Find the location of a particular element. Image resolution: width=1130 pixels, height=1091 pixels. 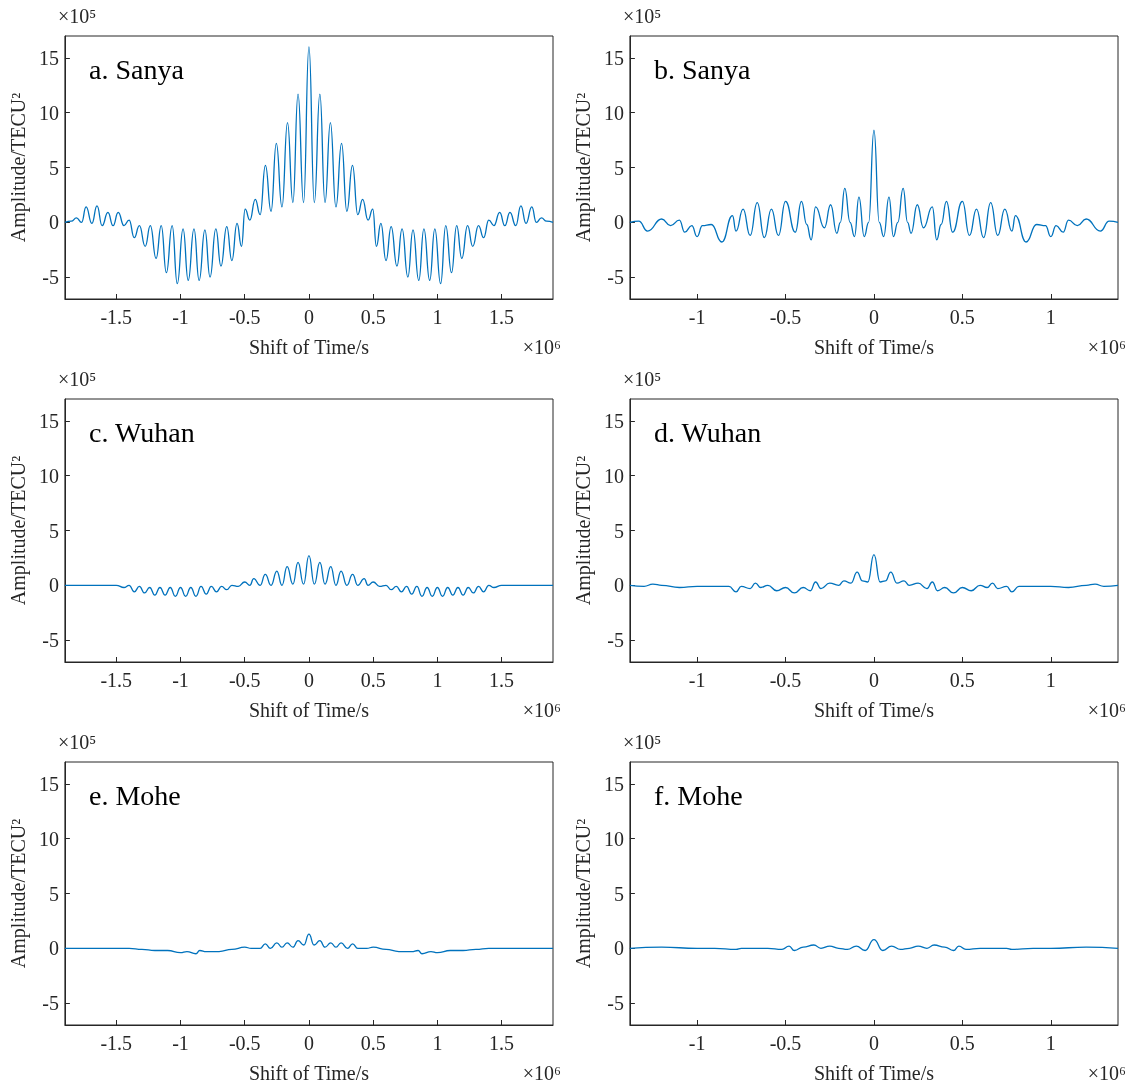

text: b. Sanya is located at coordinates (702, 69).